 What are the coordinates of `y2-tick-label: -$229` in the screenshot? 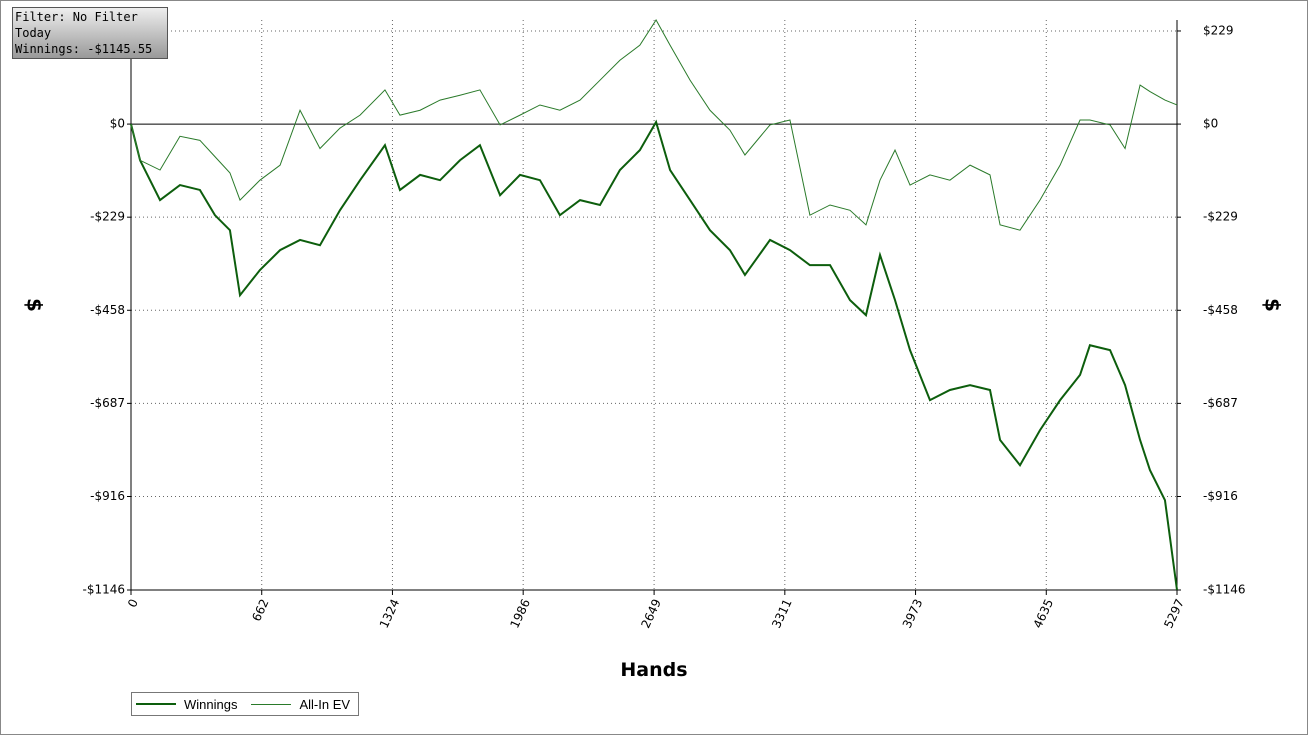 It's located at (1220, 217).